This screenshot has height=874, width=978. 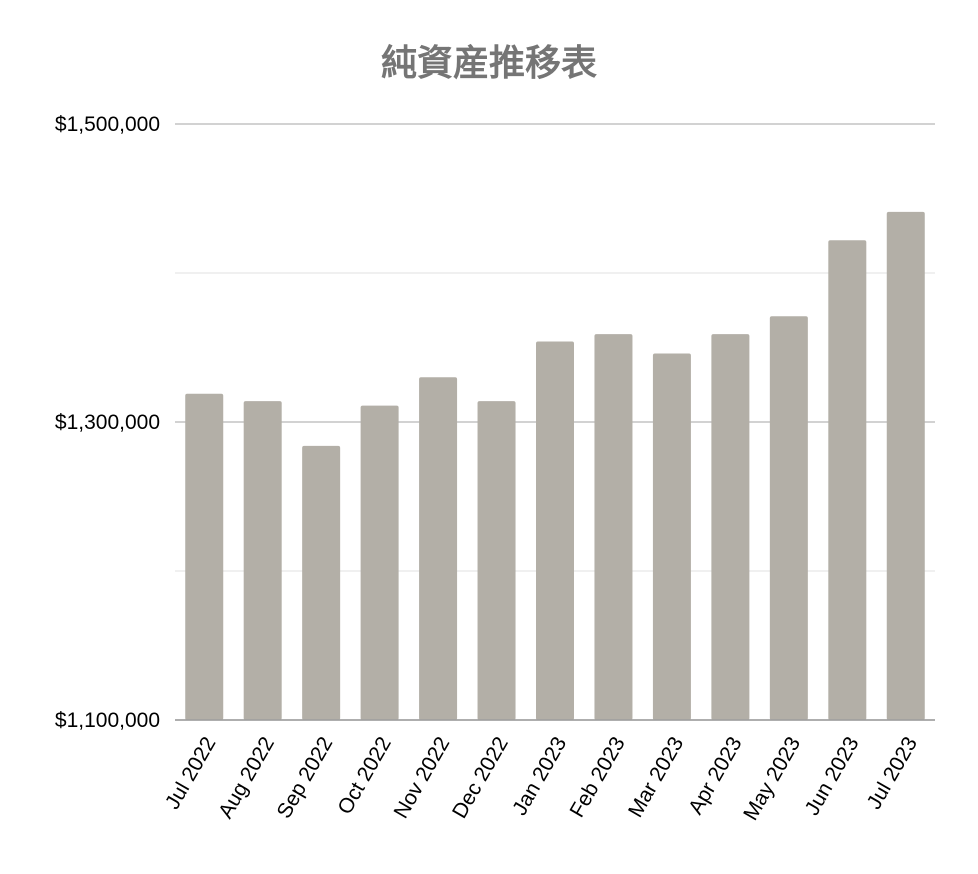 I want to click on x-tick-label: Feb 2023, so click(x=597, y=777).